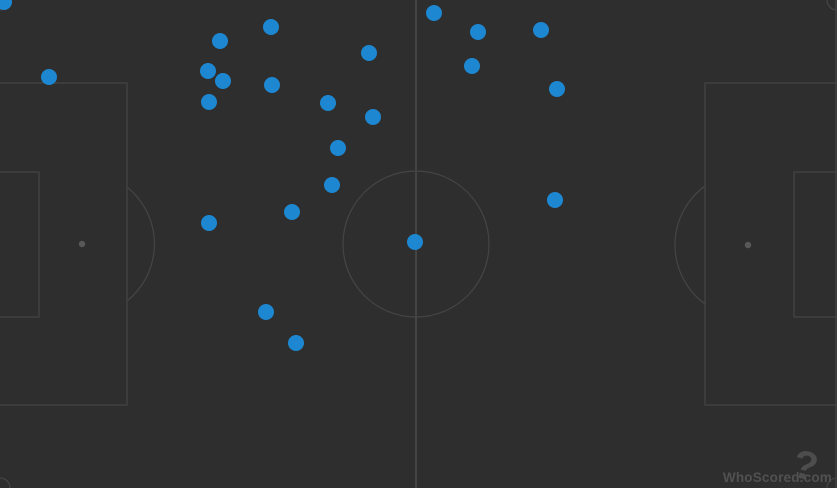  Describe the element at coordinates (64, 244) in the screenshot. I see `left-penalty-box` at that location.